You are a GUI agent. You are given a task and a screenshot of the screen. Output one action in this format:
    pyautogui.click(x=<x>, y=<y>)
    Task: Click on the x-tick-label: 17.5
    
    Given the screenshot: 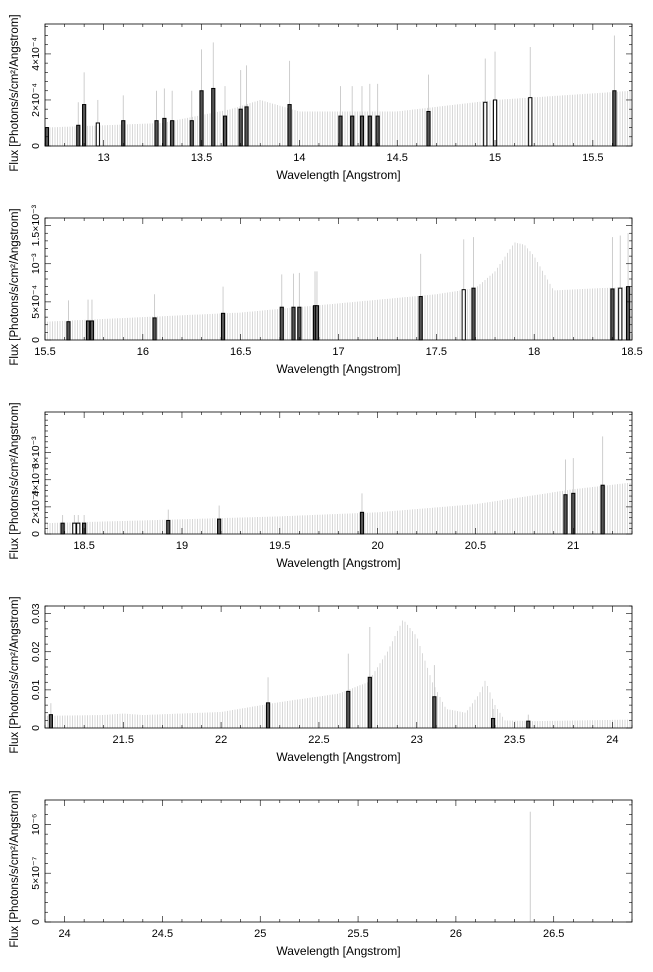 What is the action you would take?
    pyautogui.click(x=436, y=352)
    